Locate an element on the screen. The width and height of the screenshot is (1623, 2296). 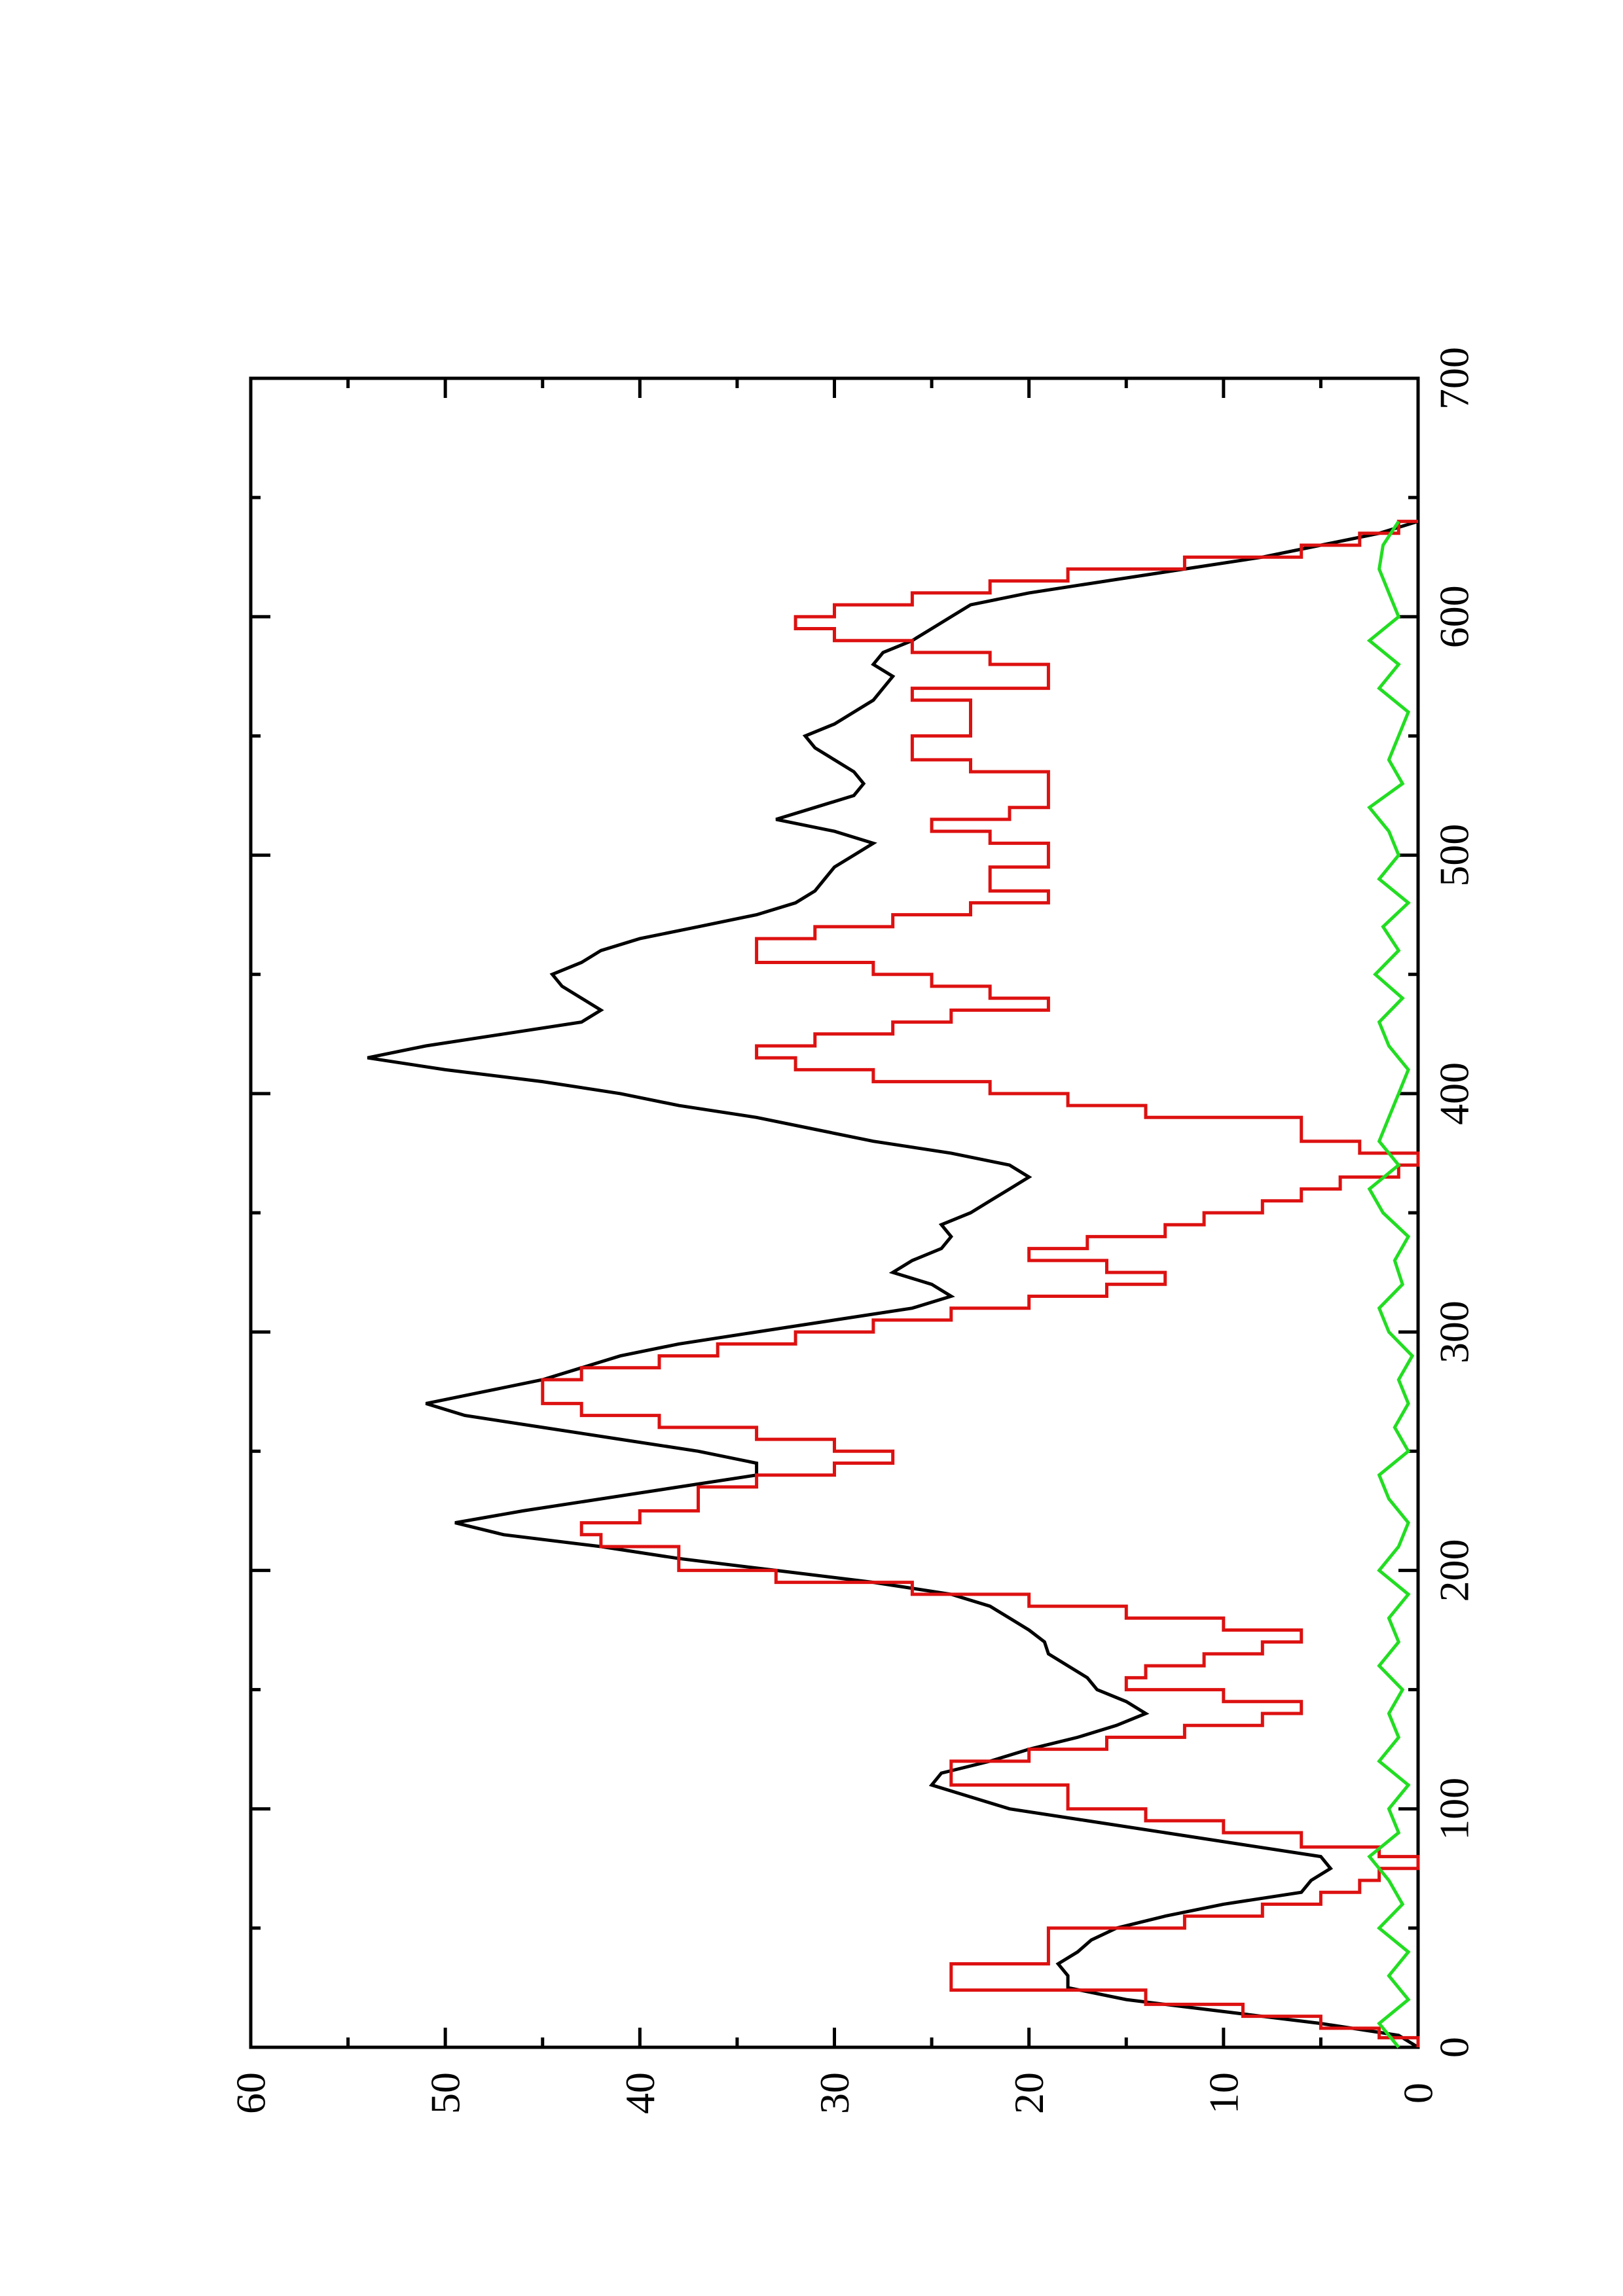
y-tick-label: 50 is located at coordinates (445, 2093).